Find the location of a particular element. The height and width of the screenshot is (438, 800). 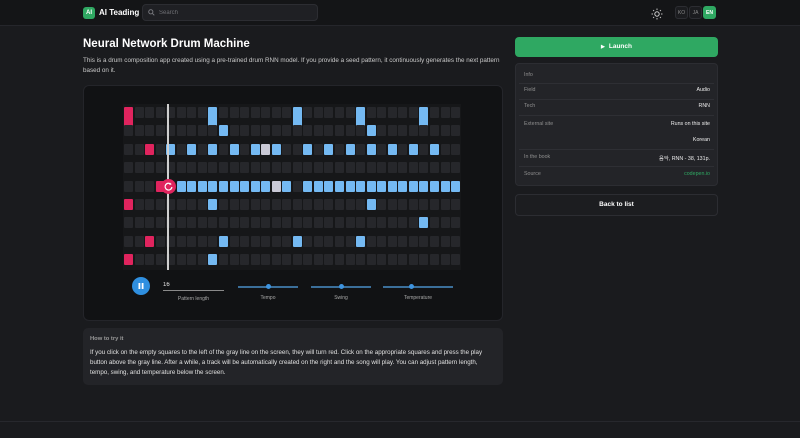

drum-cell-active is located at coordinates (128, 204).